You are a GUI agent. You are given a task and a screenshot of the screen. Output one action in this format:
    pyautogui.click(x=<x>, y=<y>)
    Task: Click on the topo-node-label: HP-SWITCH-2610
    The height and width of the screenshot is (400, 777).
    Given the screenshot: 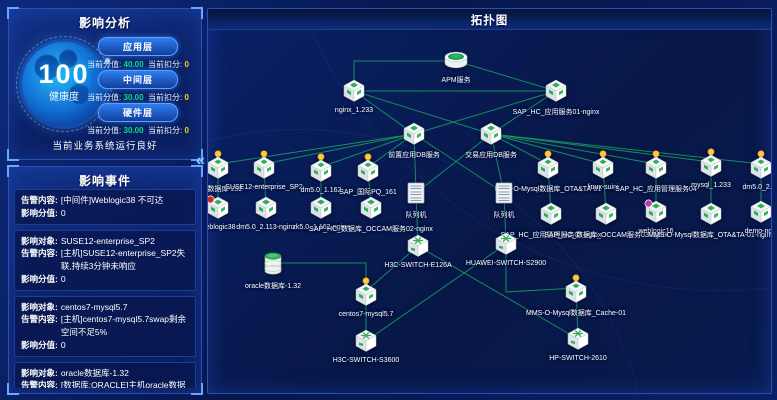 What is the action you would take?
    pyautogui.click(x=578, y=358)
    